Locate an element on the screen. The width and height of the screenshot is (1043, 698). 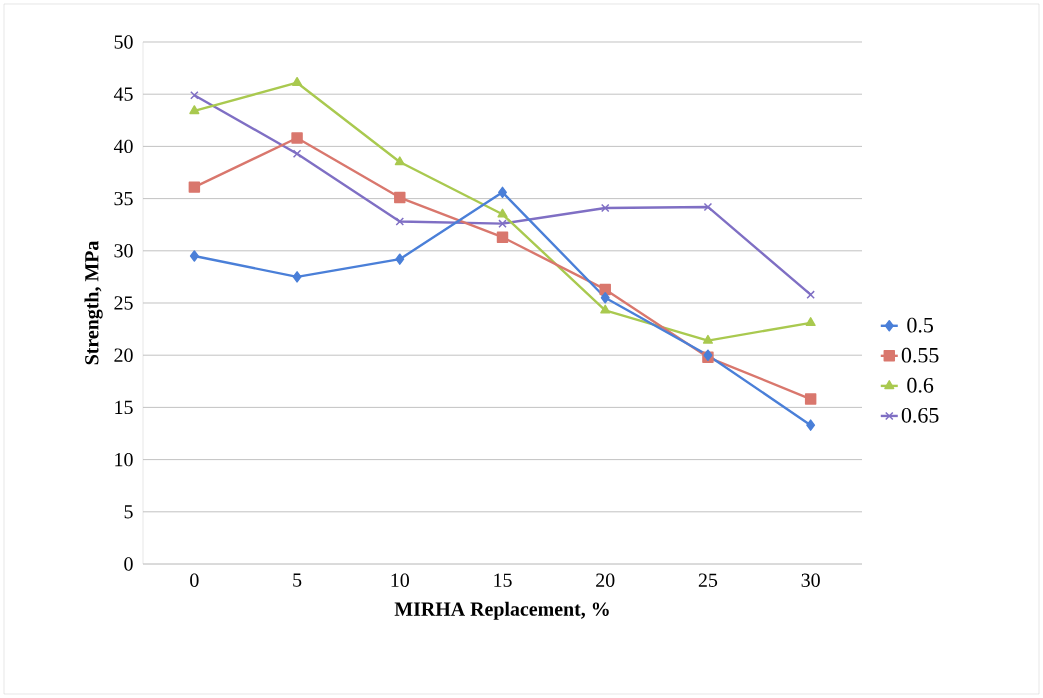
y-tick-label: 45 is located at coordinates (123, 94).